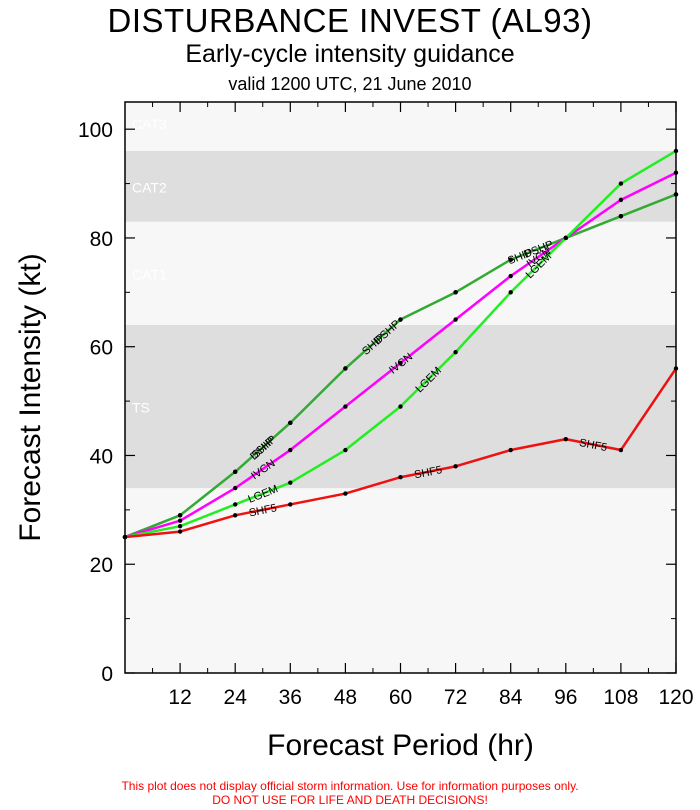  I want to click on y-tick-label: 60, so click(101, 348).